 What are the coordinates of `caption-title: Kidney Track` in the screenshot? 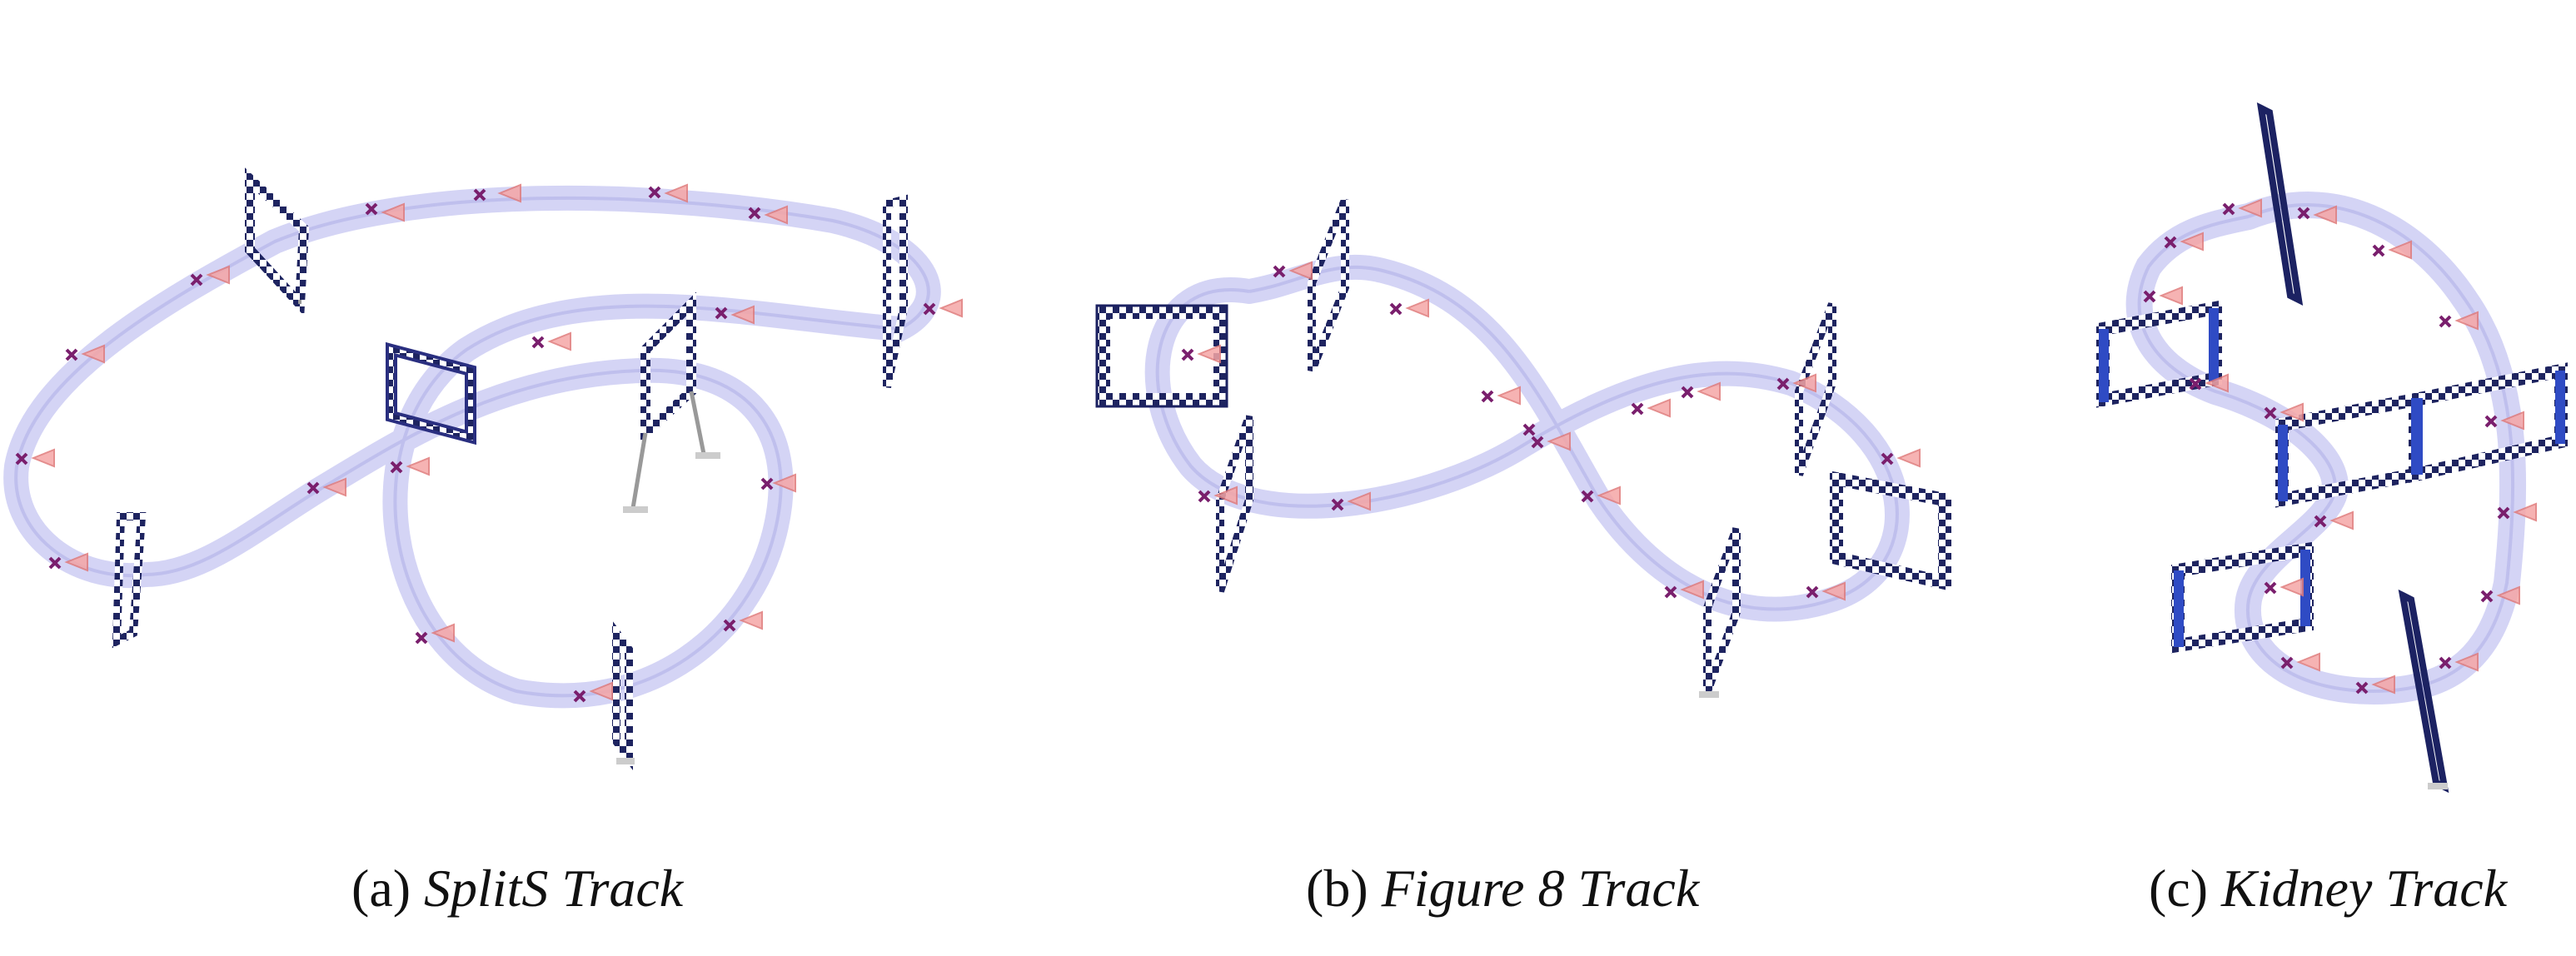 It's located at (2364, 889).